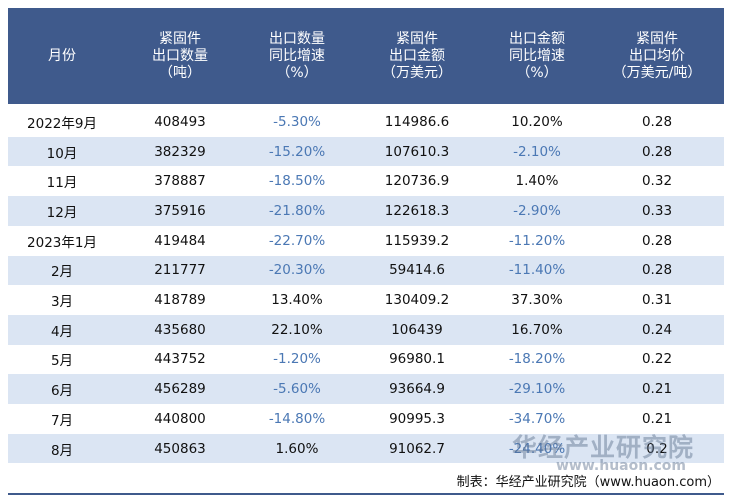 This screenshot has height=504, width=734. What do you see at coordinates (62, 123) in the screenshot?
I see `table-cell: 2022年9月` at bounding box center [62, 123].